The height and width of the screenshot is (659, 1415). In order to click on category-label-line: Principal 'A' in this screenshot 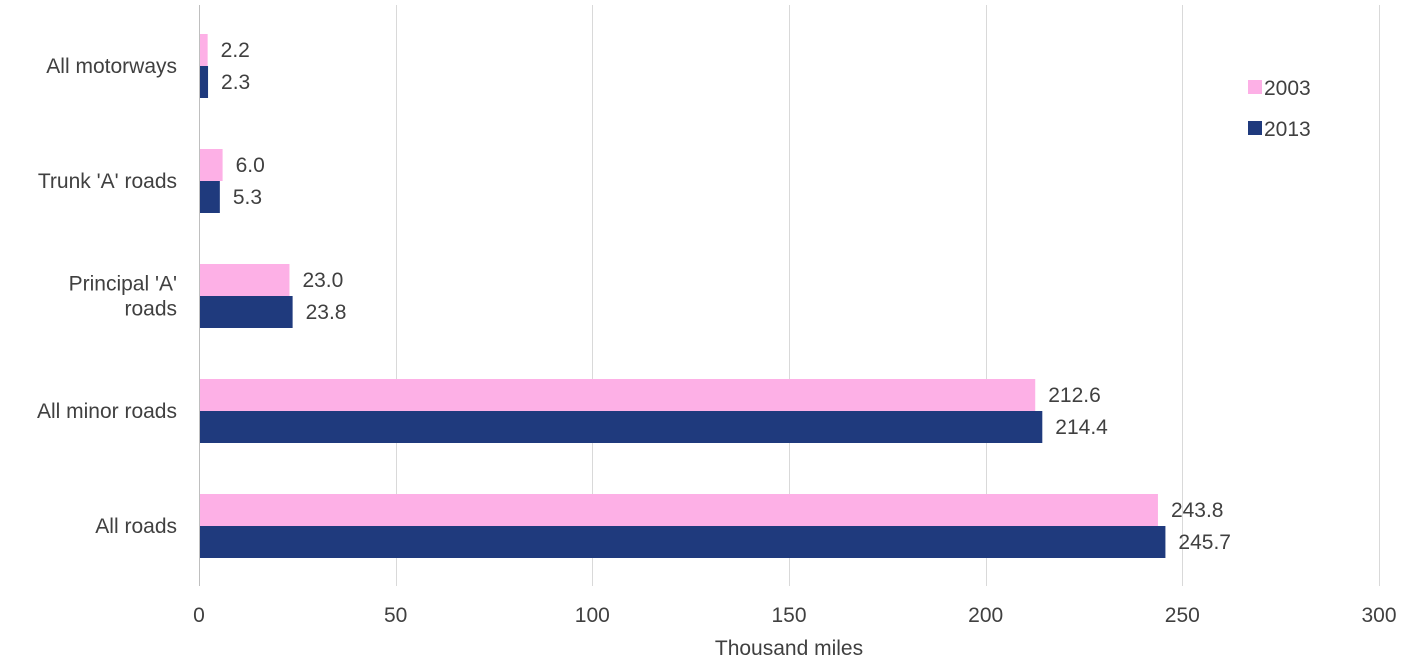, I will do `click(123, 284)`.